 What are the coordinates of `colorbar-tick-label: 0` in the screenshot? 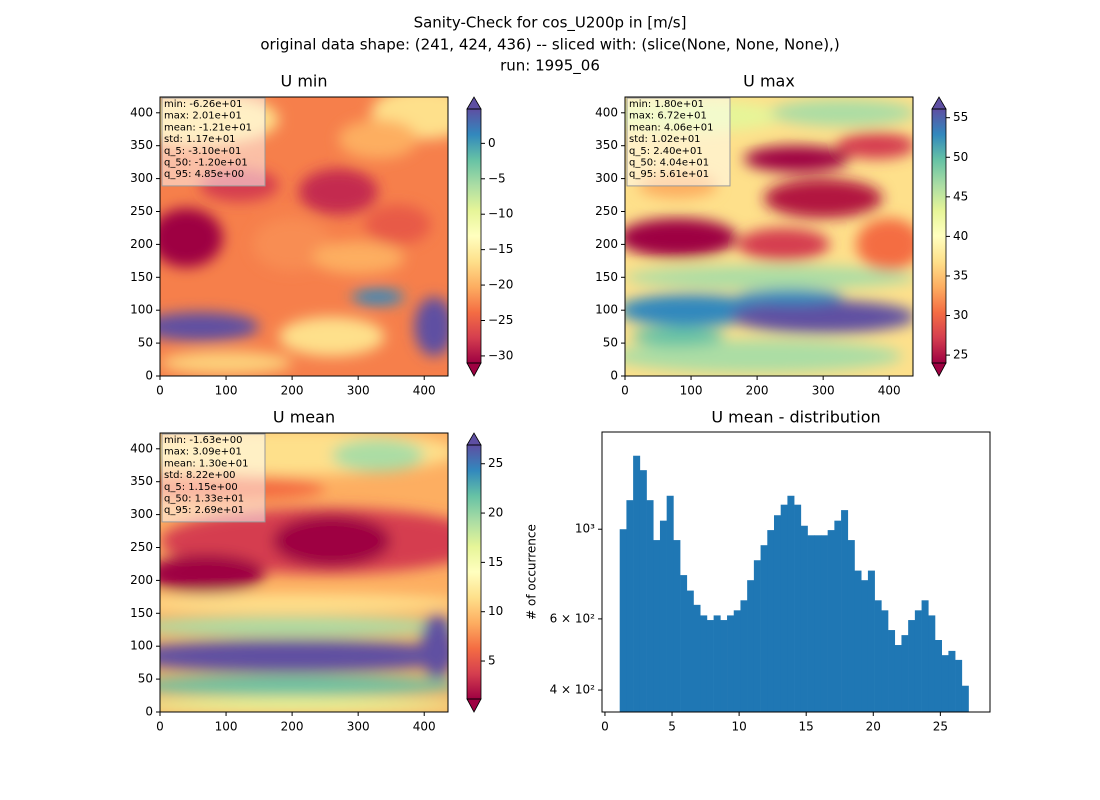 It's located at (492, 143).